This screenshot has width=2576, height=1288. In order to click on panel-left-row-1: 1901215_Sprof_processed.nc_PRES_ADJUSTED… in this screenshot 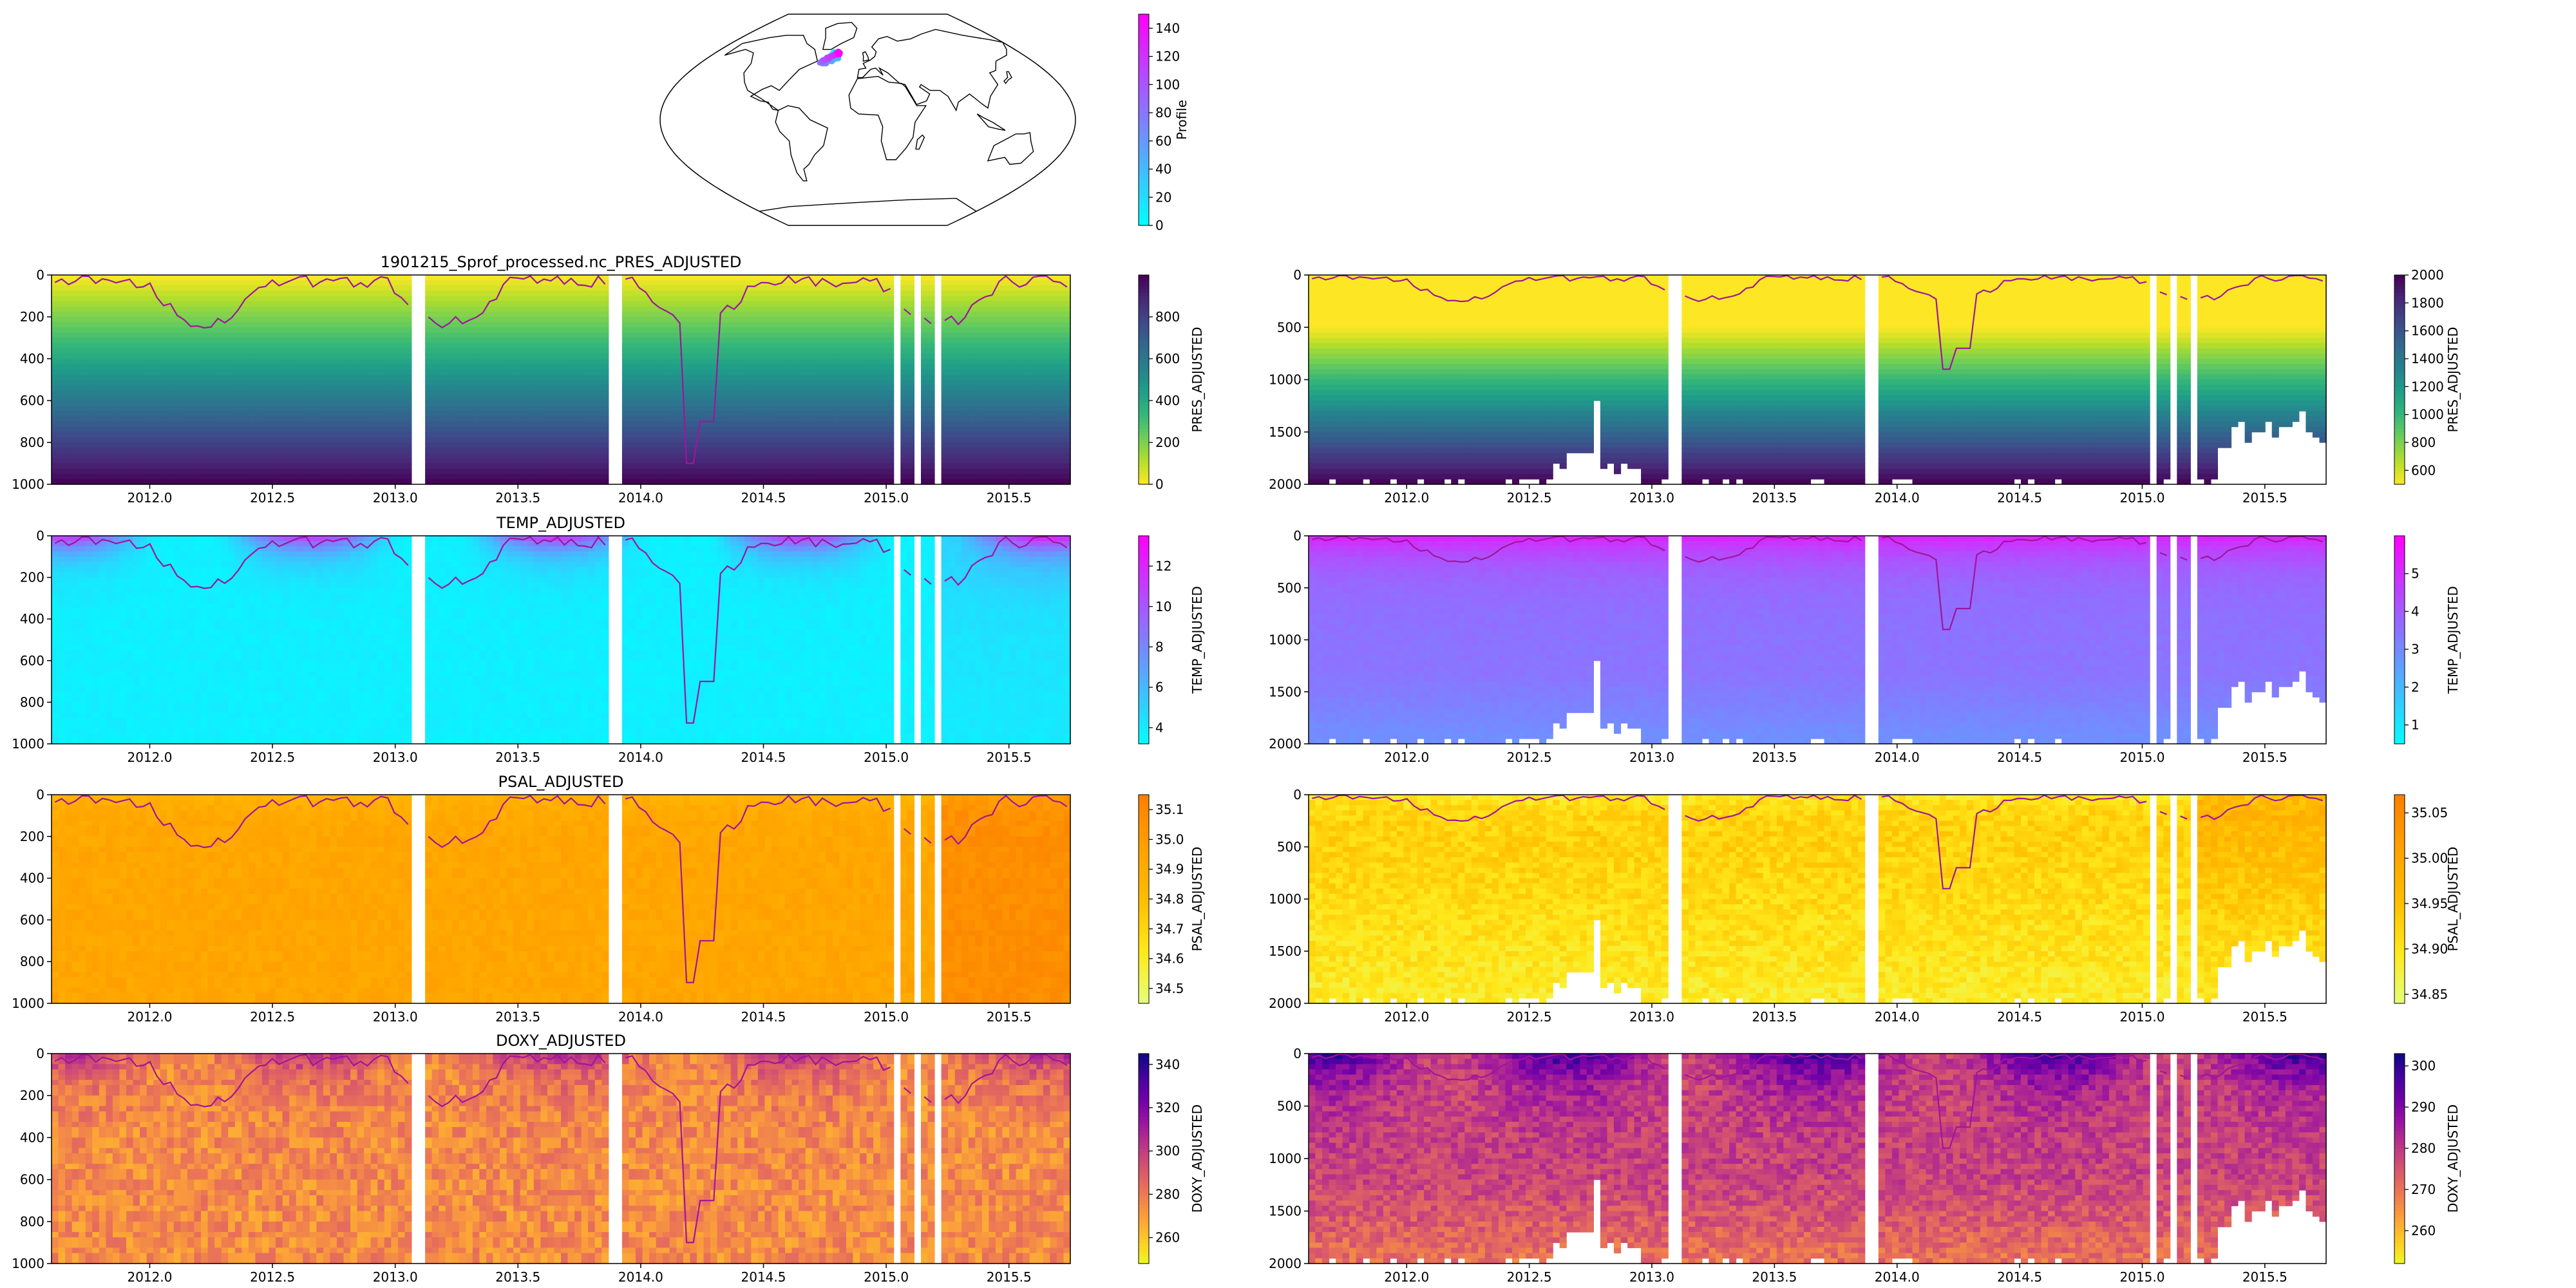, I will do `click(608, 380)`.